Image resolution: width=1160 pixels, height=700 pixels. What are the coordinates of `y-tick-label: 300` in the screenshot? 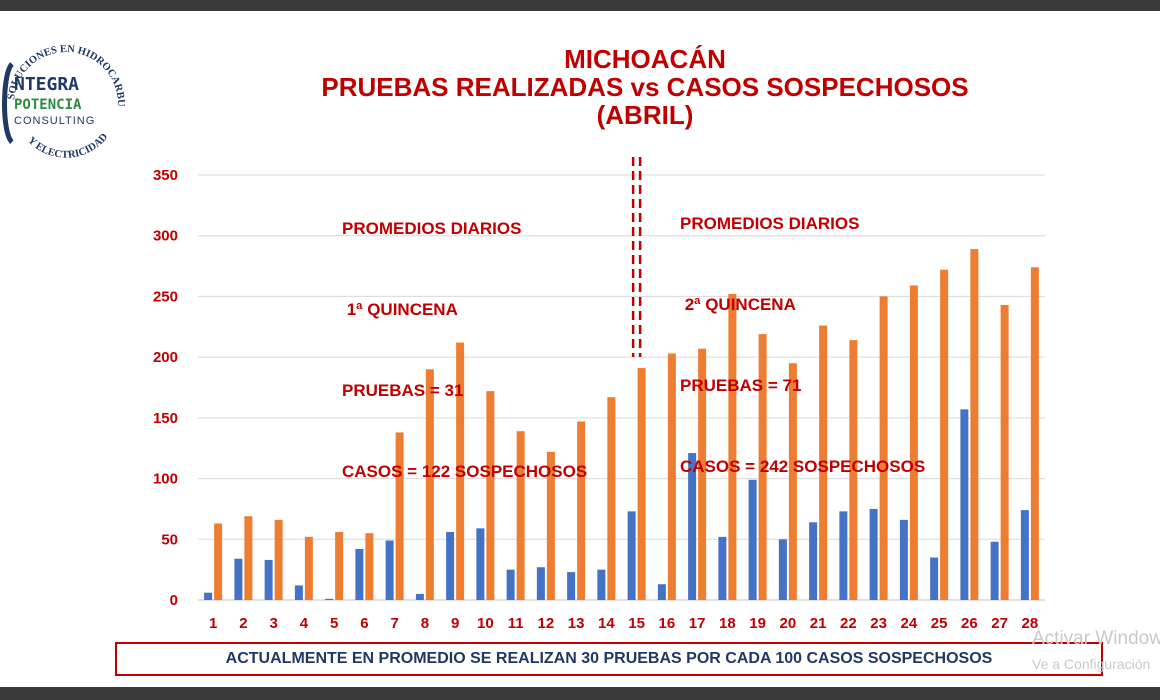 It's located at (165, 236).